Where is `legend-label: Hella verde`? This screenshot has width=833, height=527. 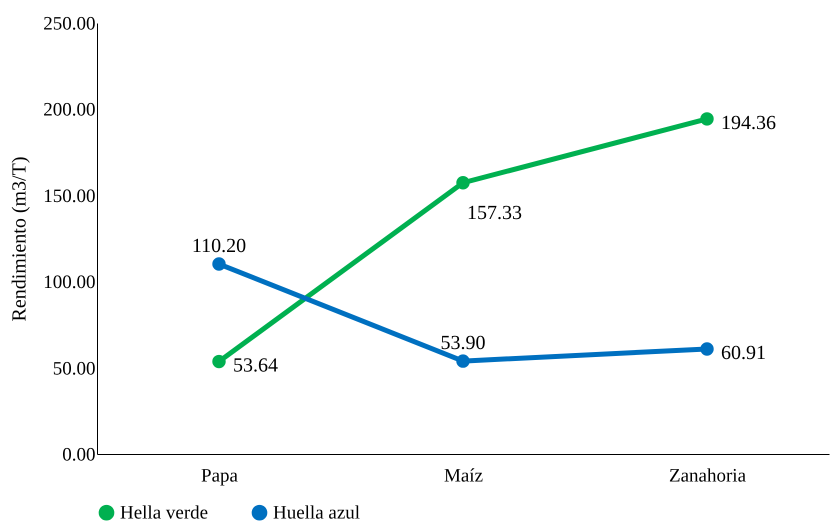 legend-label: Hella verde is located at coordinates (164, 513).